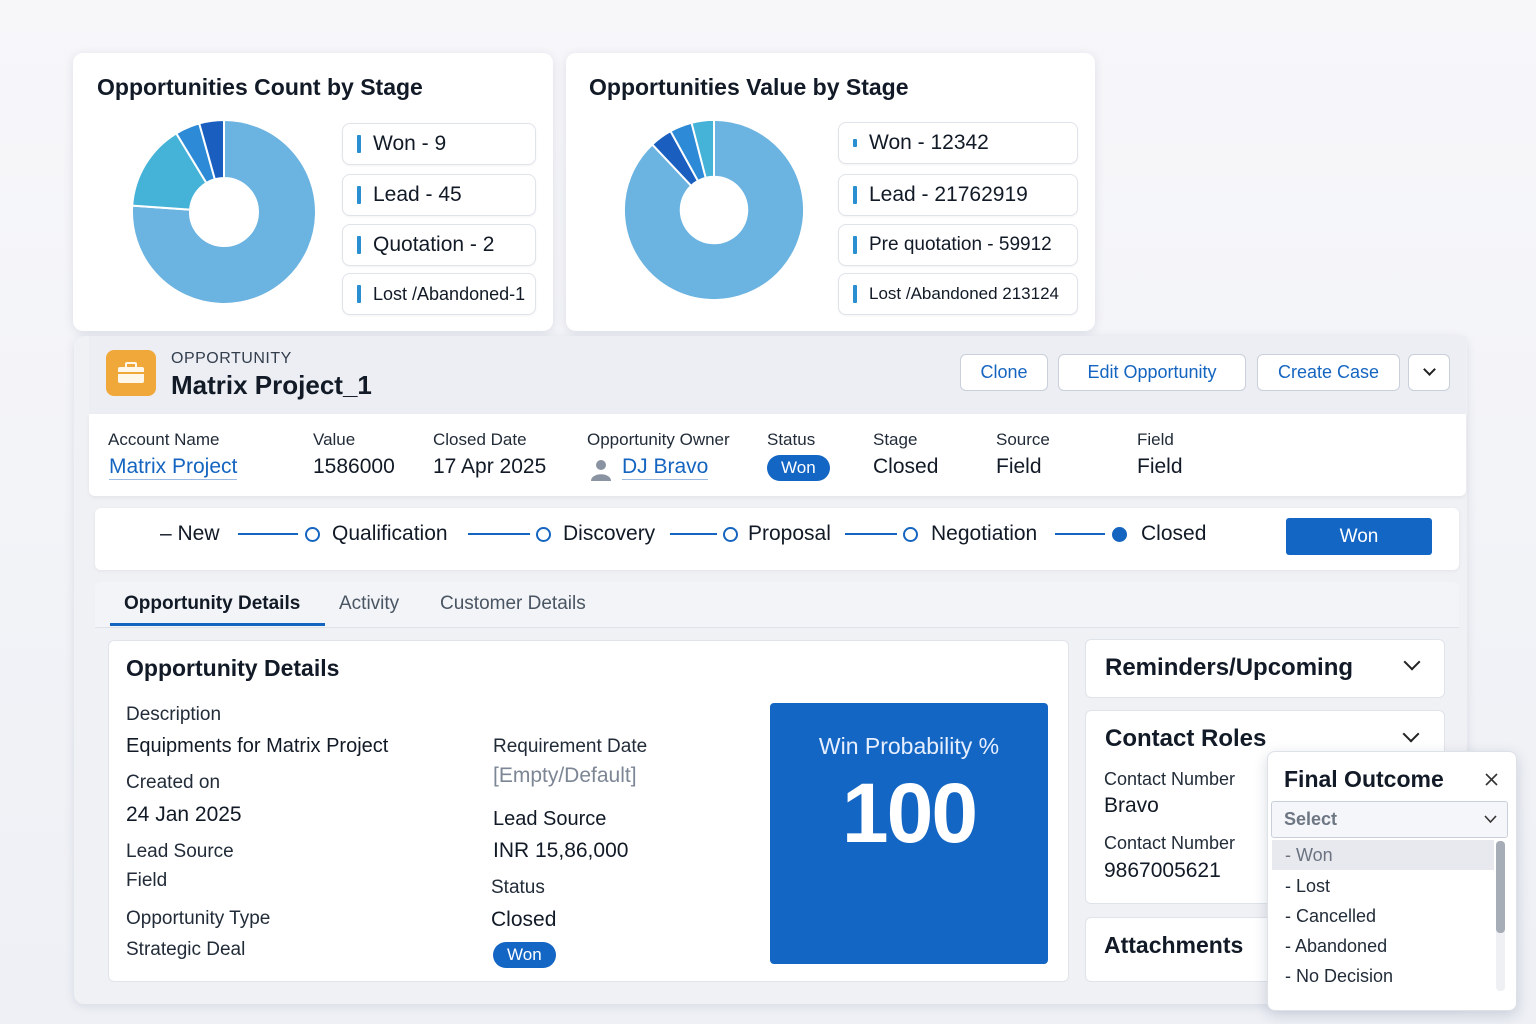  What do you see at coordinates (211, 149) in the screenshot?
I see `donut-slice-lost-abandoned` at bounding box center [211, 149].